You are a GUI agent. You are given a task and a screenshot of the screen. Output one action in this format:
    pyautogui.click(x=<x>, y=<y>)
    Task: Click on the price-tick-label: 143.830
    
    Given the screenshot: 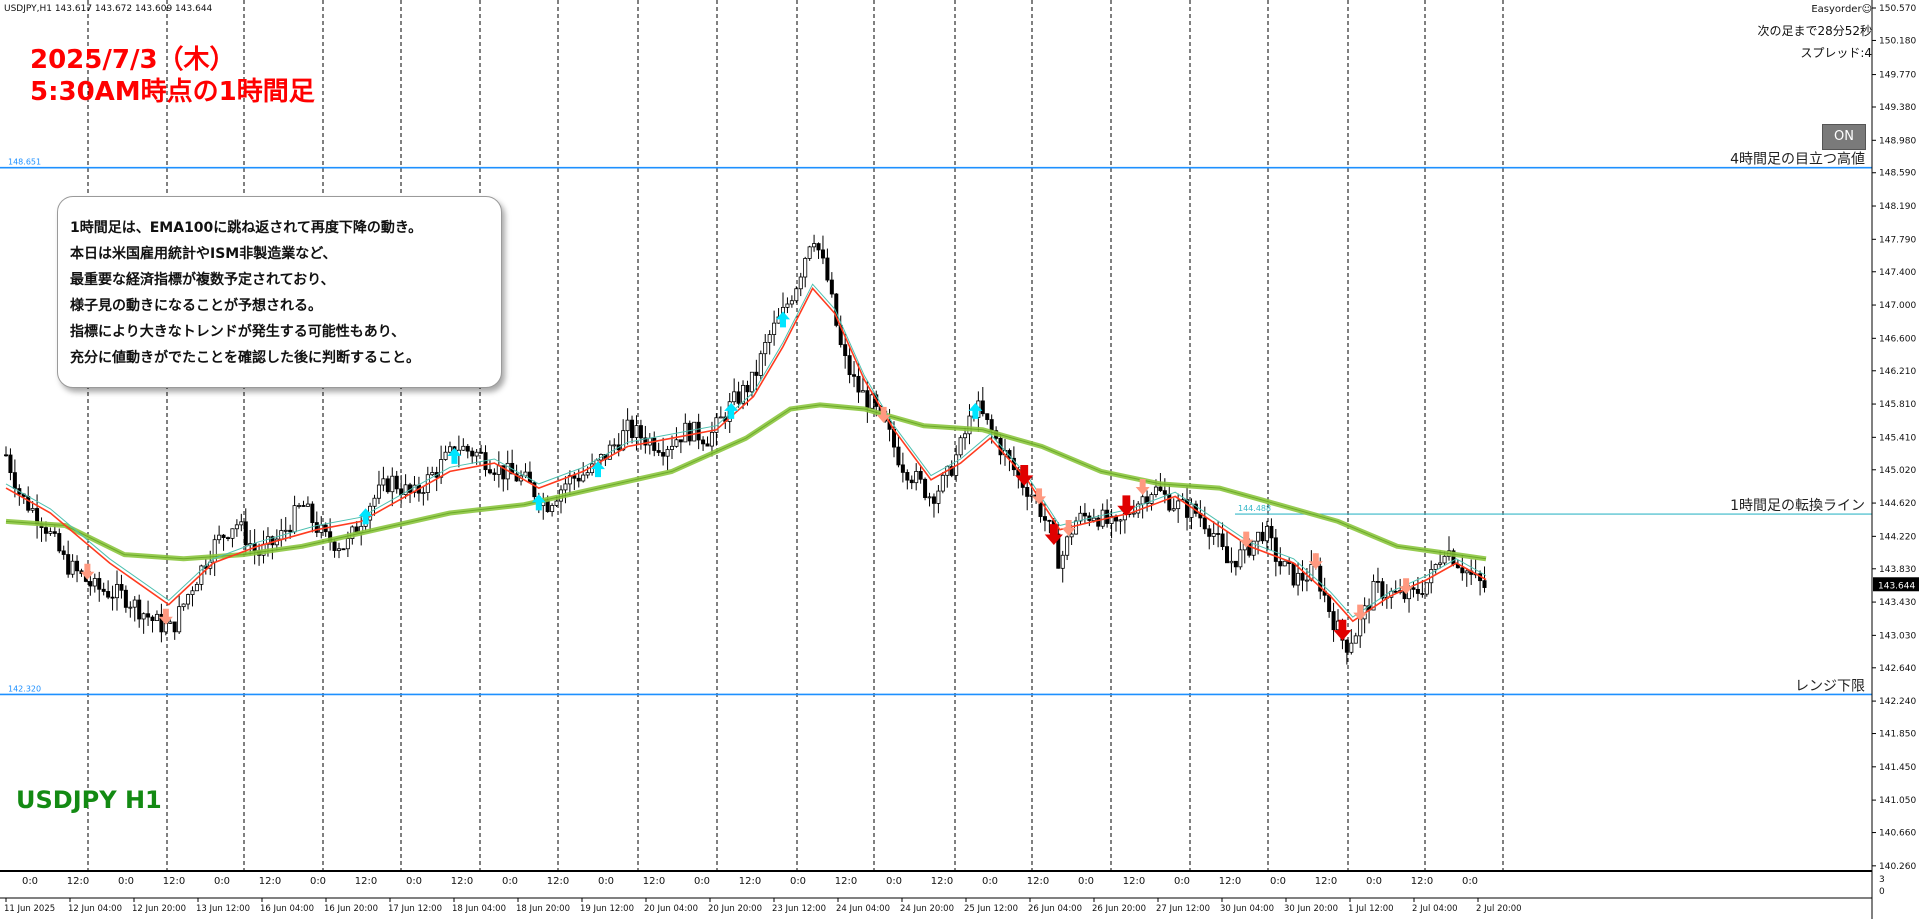 What is the action you would take?
    pyautogui.click(x=1897, y=570)
    